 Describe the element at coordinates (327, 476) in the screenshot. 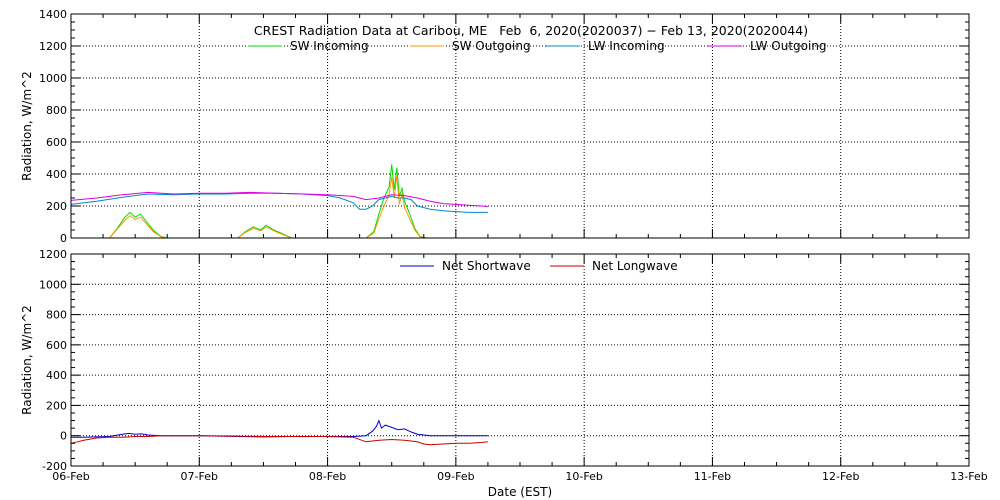

I see `x-tick-label: 08-Feb` at that location.